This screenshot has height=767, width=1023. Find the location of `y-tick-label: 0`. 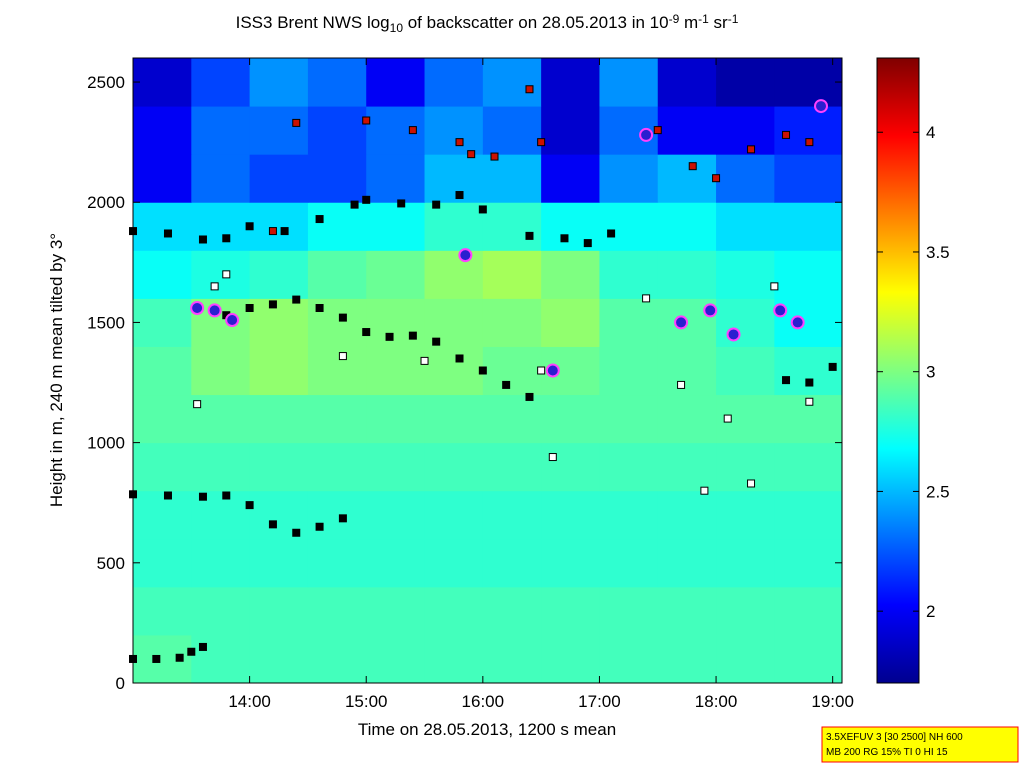

y-tick-label: 0 is located at coordinates (120, 683).